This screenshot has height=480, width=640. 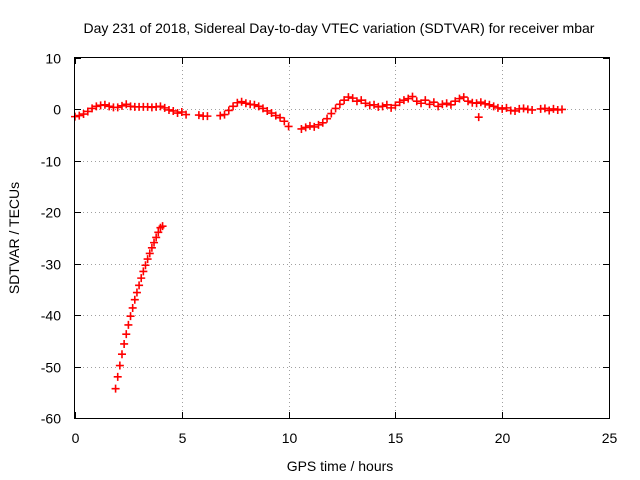 I want to click on x-tick-label: 15, so click(x=396, y=438).